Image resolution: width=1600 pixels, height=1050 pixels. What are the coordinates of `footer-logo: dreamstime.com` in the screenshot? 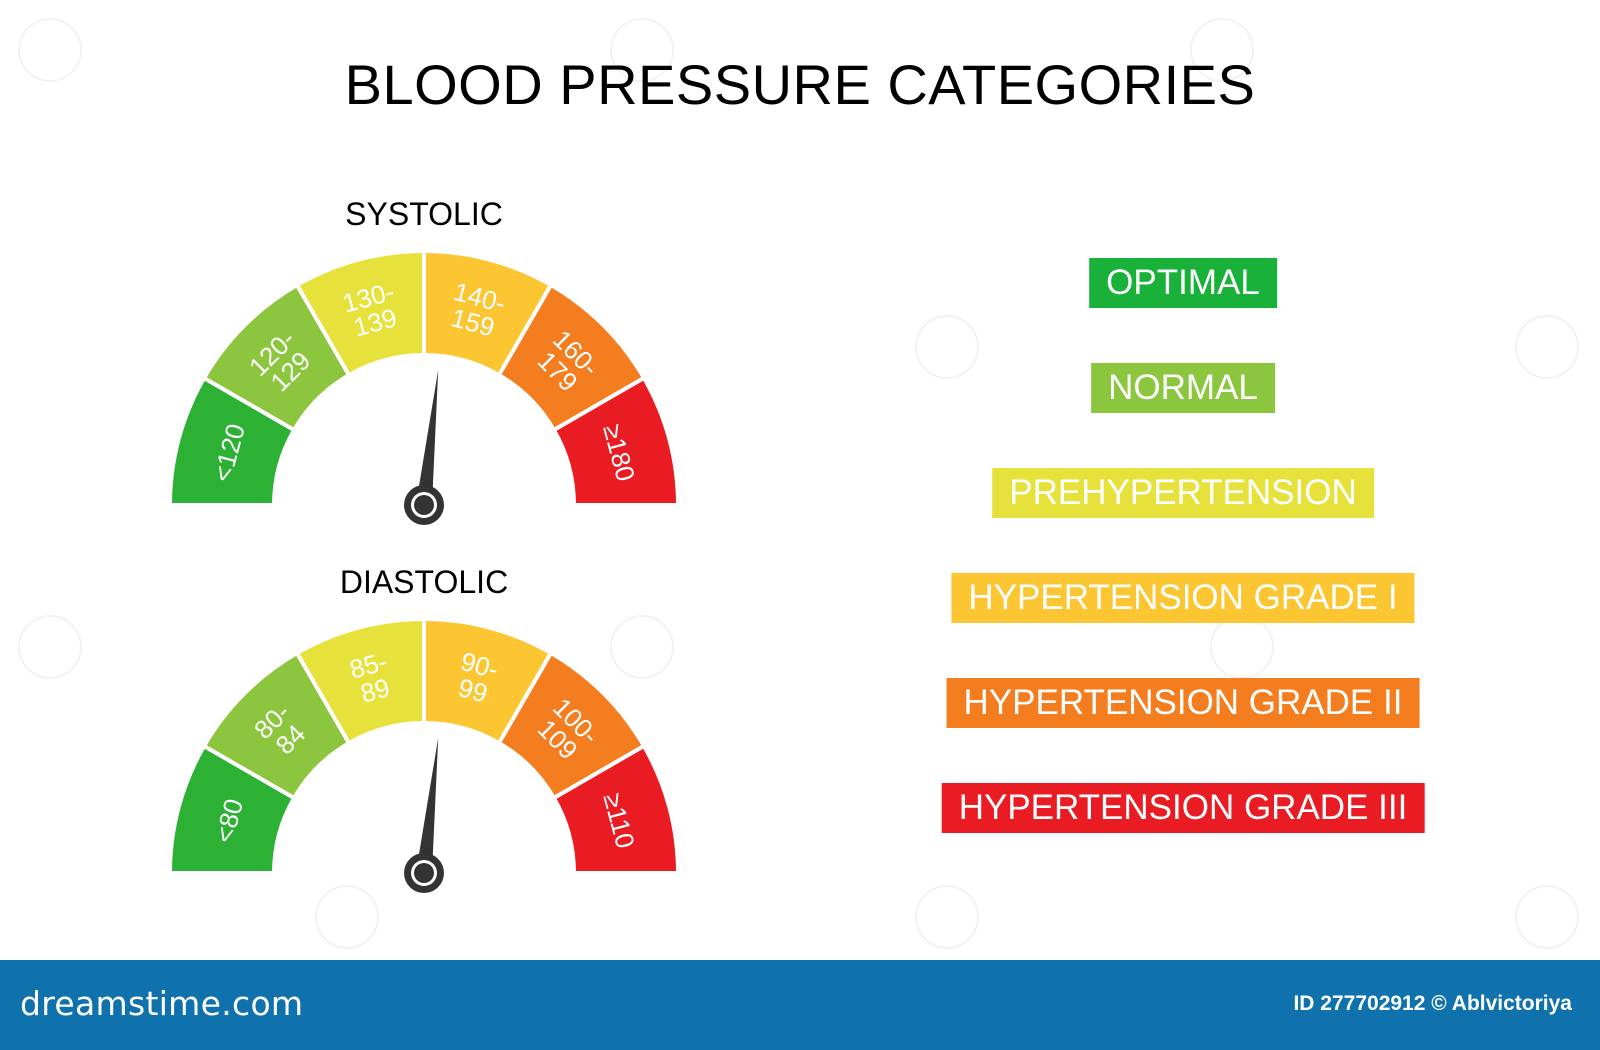 It's located at (162, 1003).